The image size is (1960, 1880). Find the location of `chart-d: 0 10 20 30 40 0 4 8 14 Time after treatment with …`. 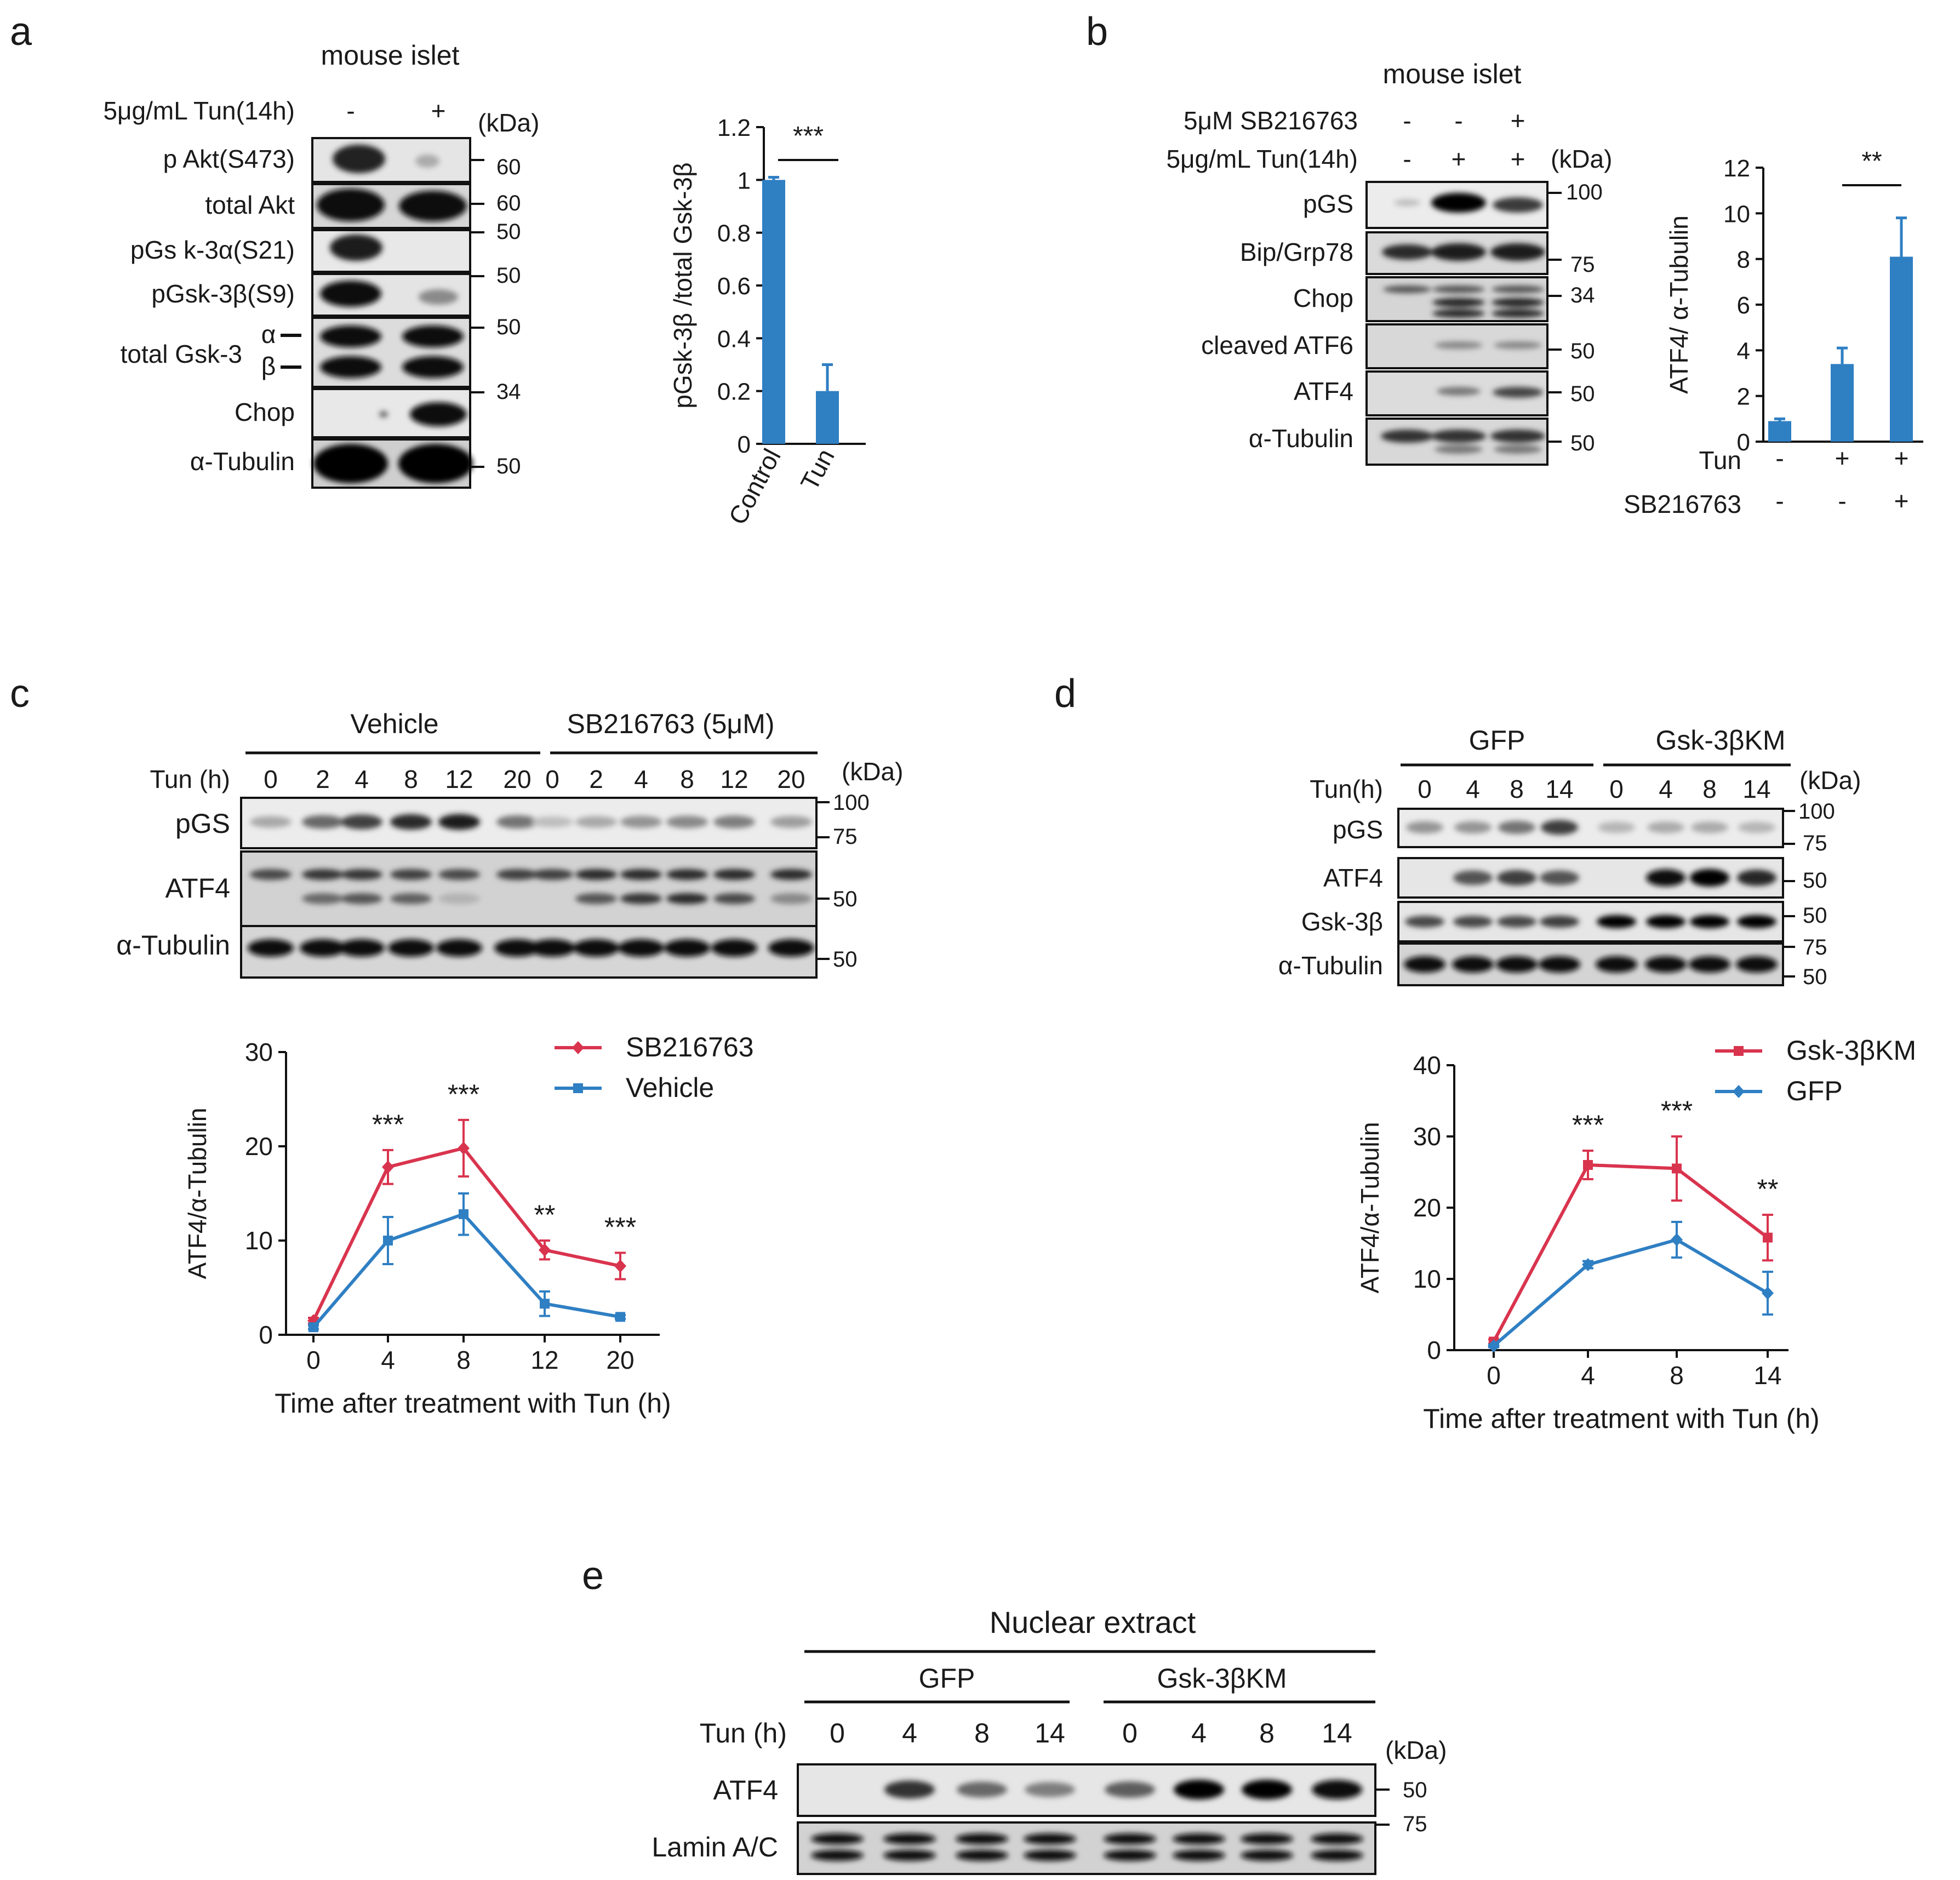

chart-d: 0 10 20 30 40 0 4 8 14 Time after treatment with … is located at coordinates (1636, 1234).